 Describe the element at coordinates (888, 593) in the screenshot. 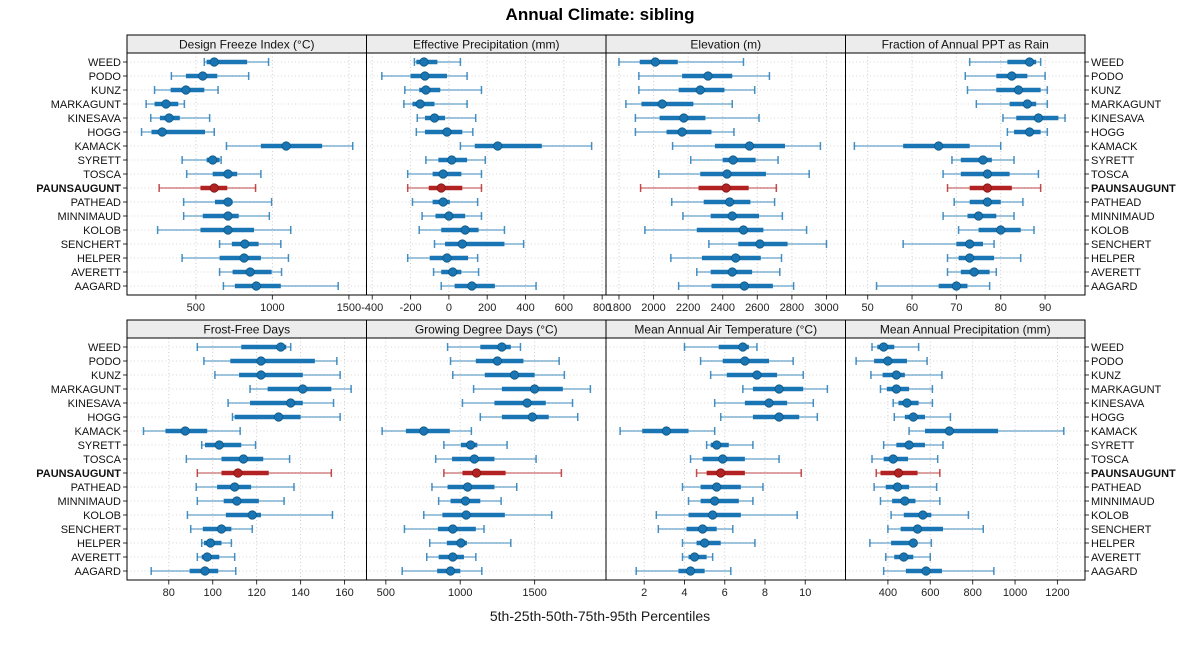

I see `axis-tick-label: 400` at that location.